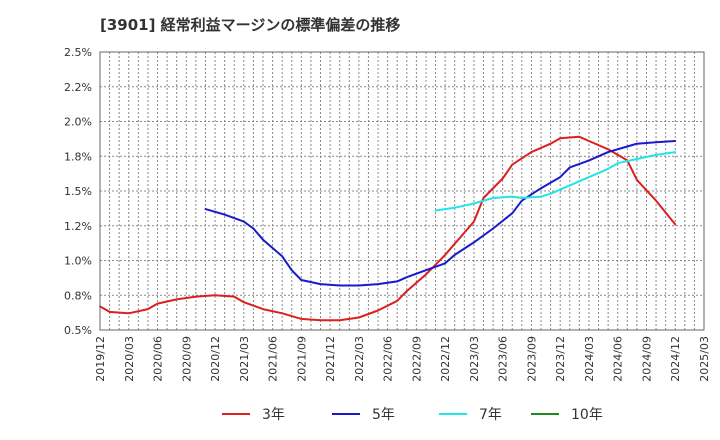 The image size is (720, 440). I want to click on y-tick-label: 2.5%, so click(78, 52).